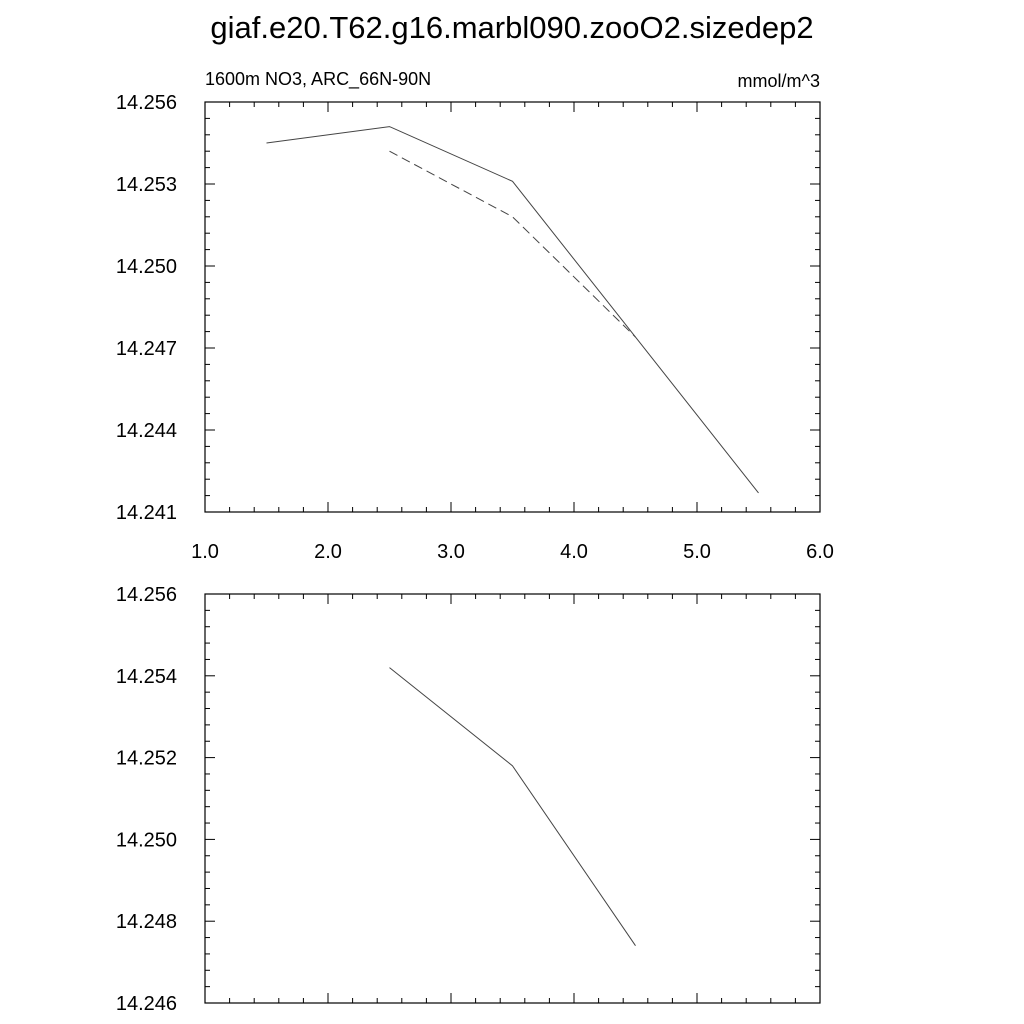  What do you see at coordinates (512, 244) in the screenshot?
I see `series-line-dashed` at bounding box center [512, 244].